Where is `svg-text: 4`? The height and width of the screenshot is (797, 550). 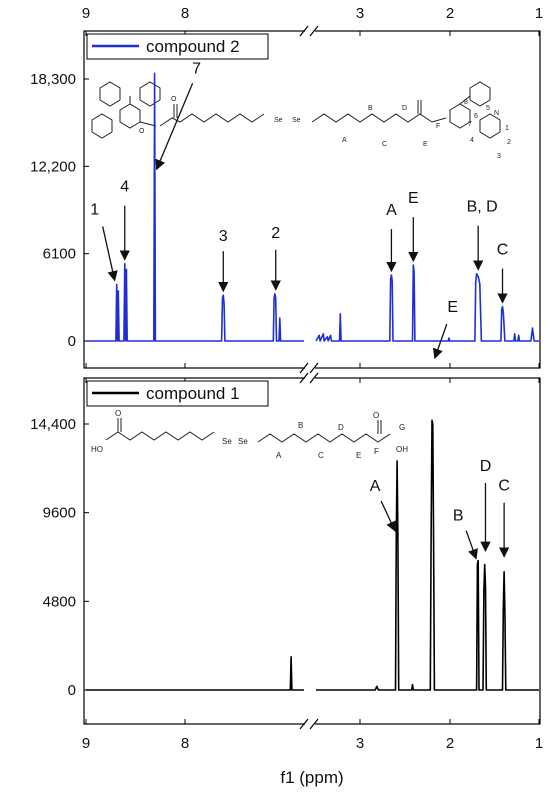 svg-text: 4 is located at coordinates (472, 140).